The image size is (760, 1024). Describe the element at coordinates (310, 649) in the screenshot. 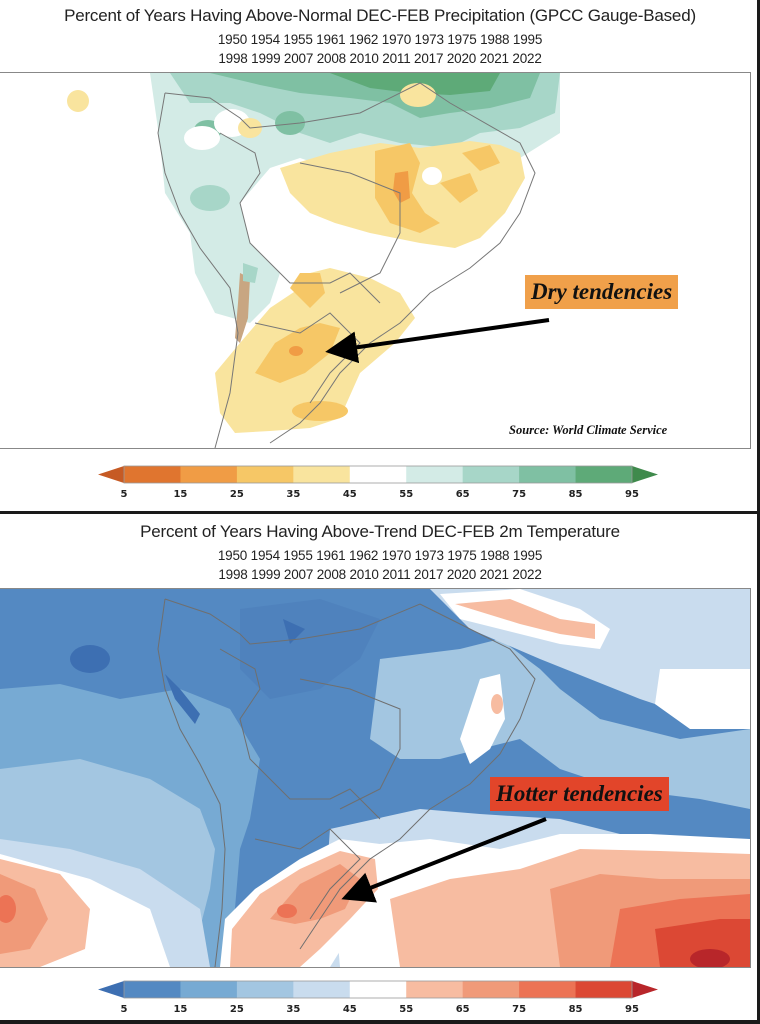

I see `temp-region-dark-blue` at that location.